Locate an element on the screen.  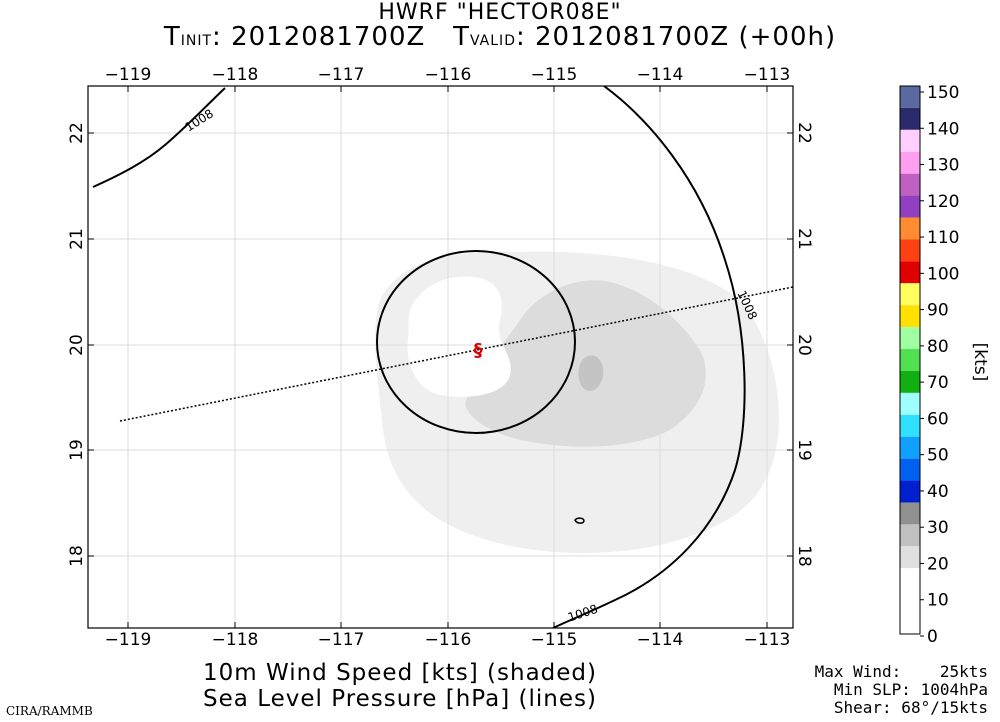
lat-labels-right: 18 19 20 21 22 is located at coordinates (804, 344).